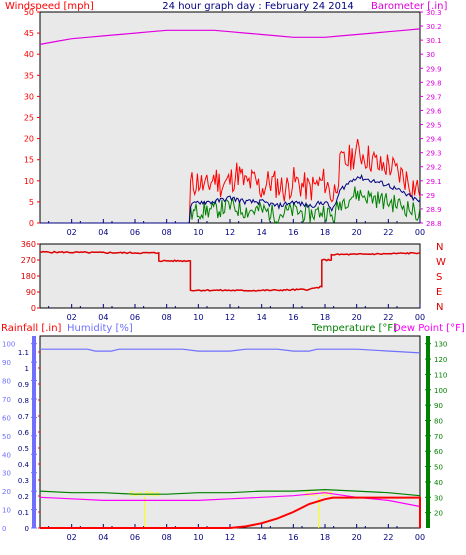  I want to click on temperature-y-tick-label: 30, so click(438, 498).